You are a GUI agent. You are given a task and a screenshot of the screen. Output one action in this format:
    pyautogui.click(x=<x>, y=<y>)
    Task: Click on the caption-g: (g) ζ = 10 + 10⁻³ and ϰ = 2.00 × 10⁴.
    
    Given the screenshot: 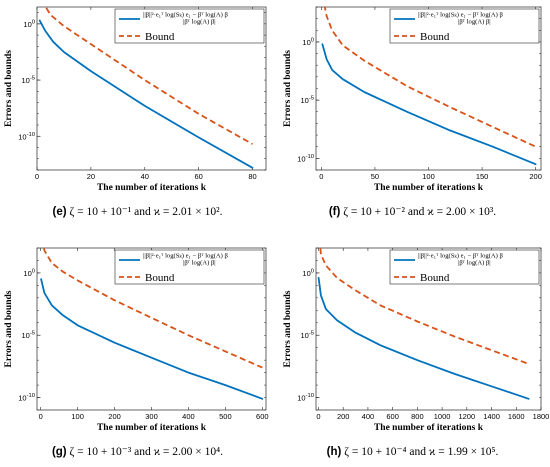 What is the action you would take?
    pyautogui.click(x=137, y=451)
    